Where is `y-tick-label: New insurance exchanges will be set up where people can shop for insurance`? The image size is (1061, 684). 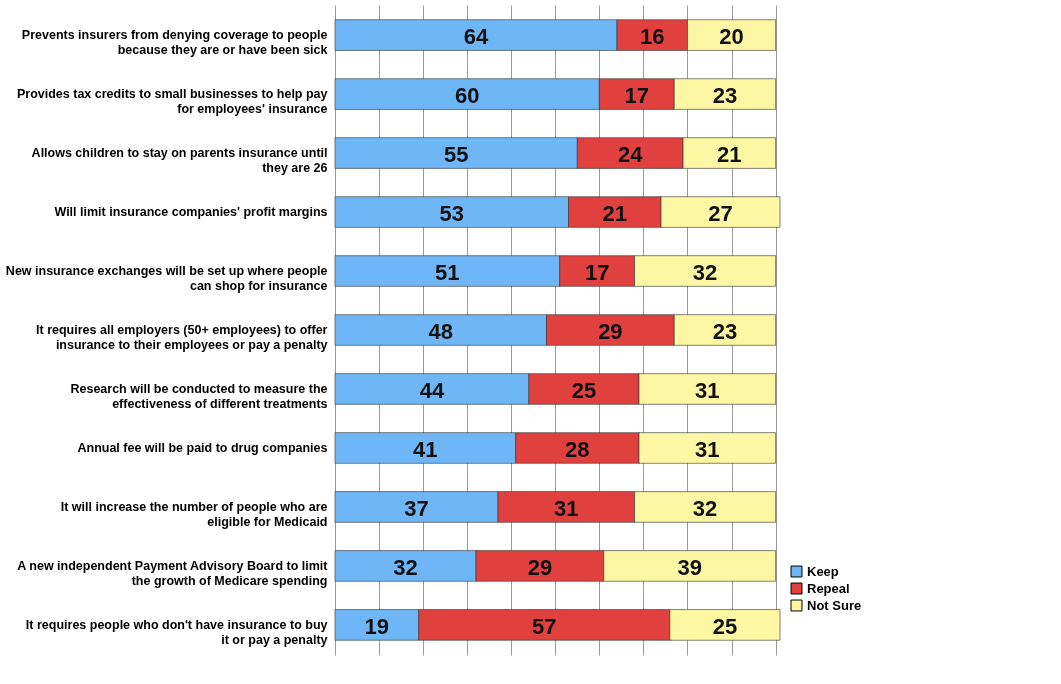
y-tick-label: New insurance exchanges will be set up where people can shop for insurance is located at coordinates (166, 279).